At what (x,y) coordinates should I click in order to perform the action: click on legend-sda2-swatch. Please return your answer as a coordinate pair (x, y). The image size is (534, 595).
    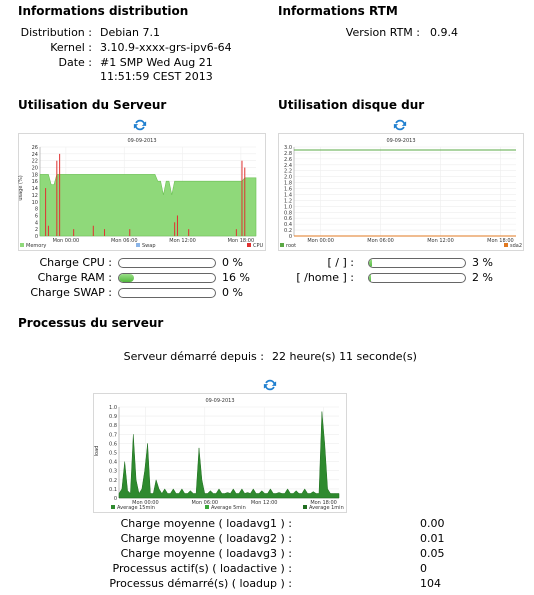
    Looking at the image, I should click on (506, 245).